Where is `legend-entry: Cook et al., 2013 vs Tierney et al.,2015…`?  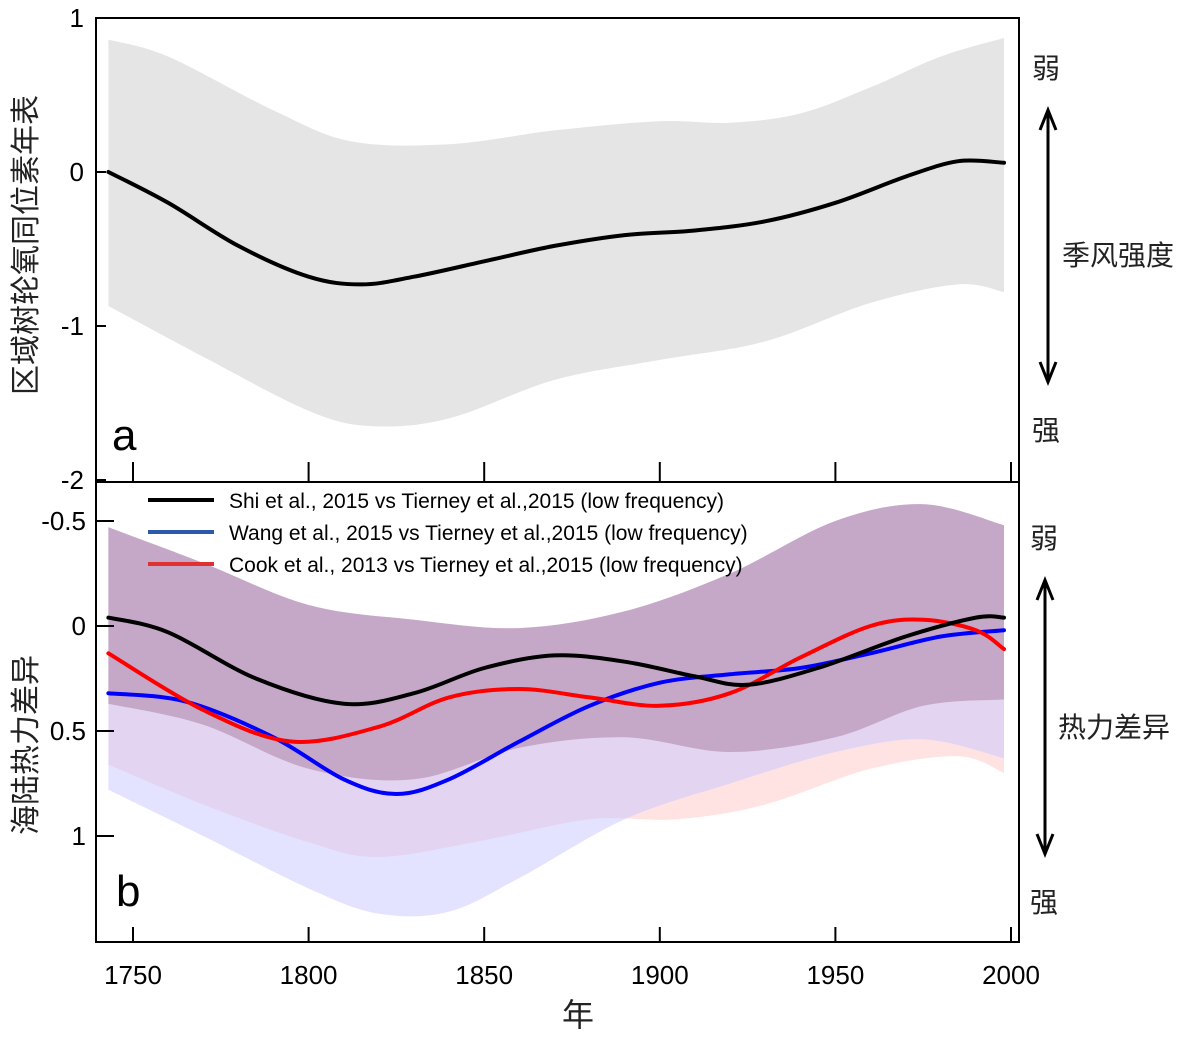 legend-entry: Cook et al., 2013 vs Tierney et al.,2015… is located at coordinates (486, 565).